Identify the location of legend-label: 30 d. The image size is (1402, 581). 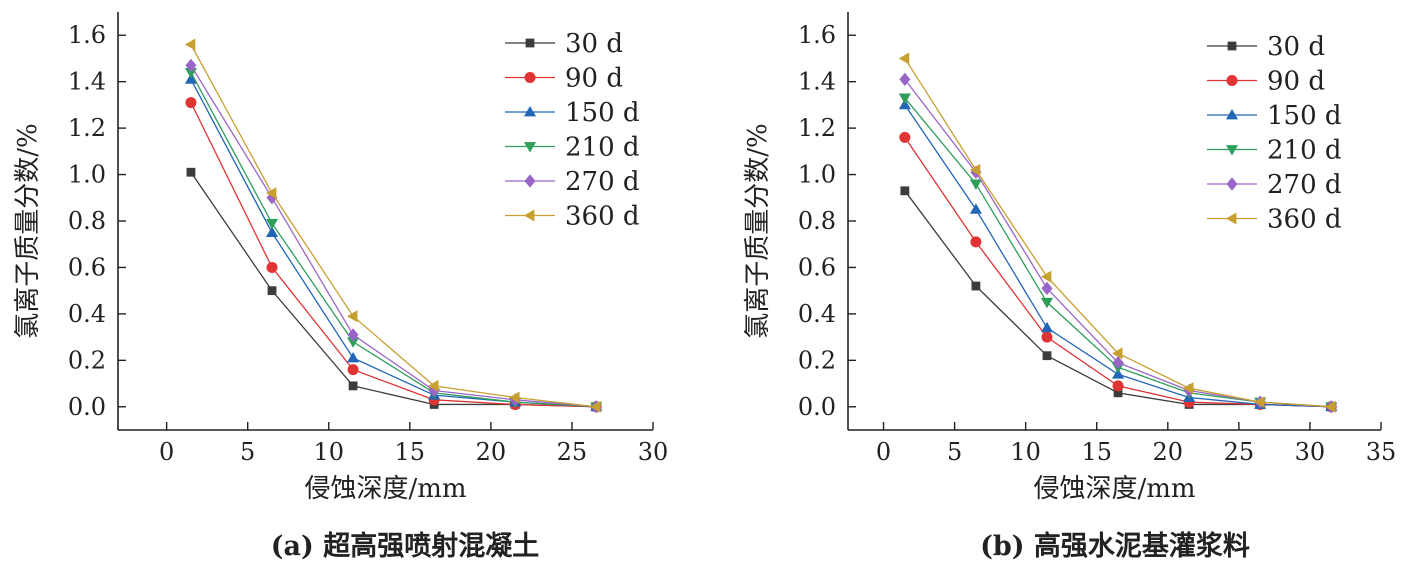
(1296, 47).